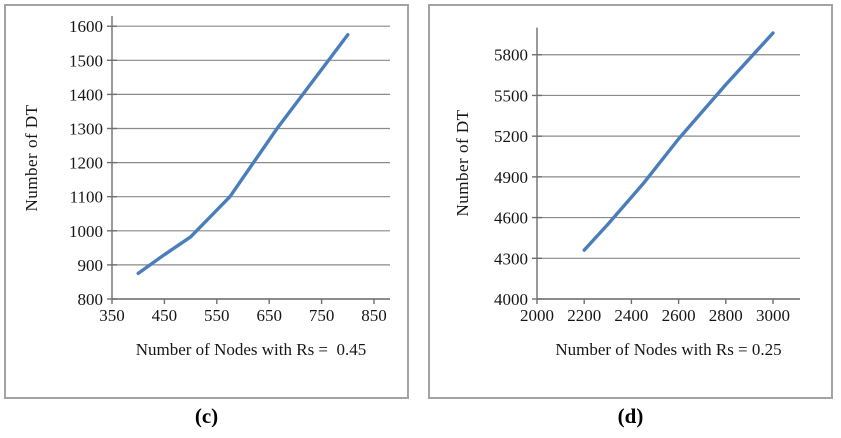 The width and height of the screenshot is (841, 438). Describe the element at coordinates (511, 95) in the screenshot. I see `y-tick-label: 5500` at that location.